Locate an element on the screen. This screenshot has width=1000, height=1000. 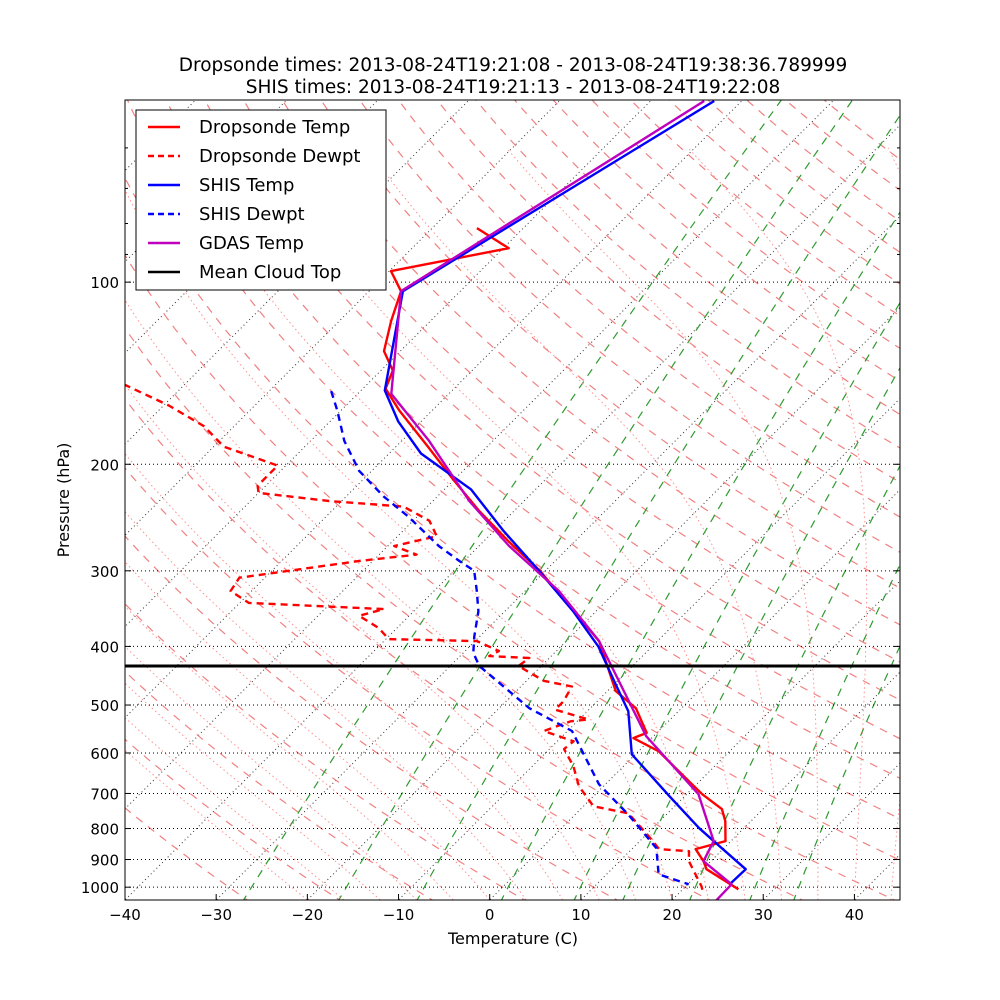
x-tick-label: −40 is located at coordinates (125, 915).